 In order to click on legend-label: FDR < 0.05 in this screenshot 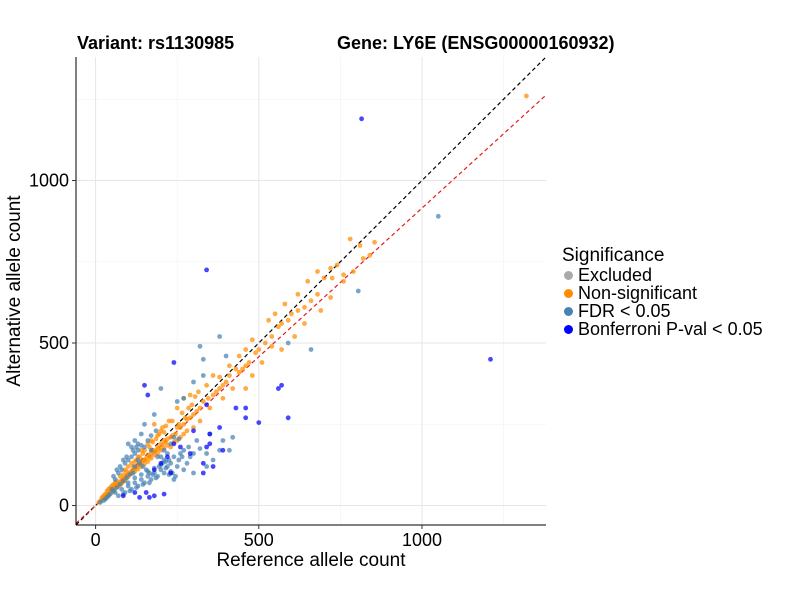, I will do `click(624, 310)`.